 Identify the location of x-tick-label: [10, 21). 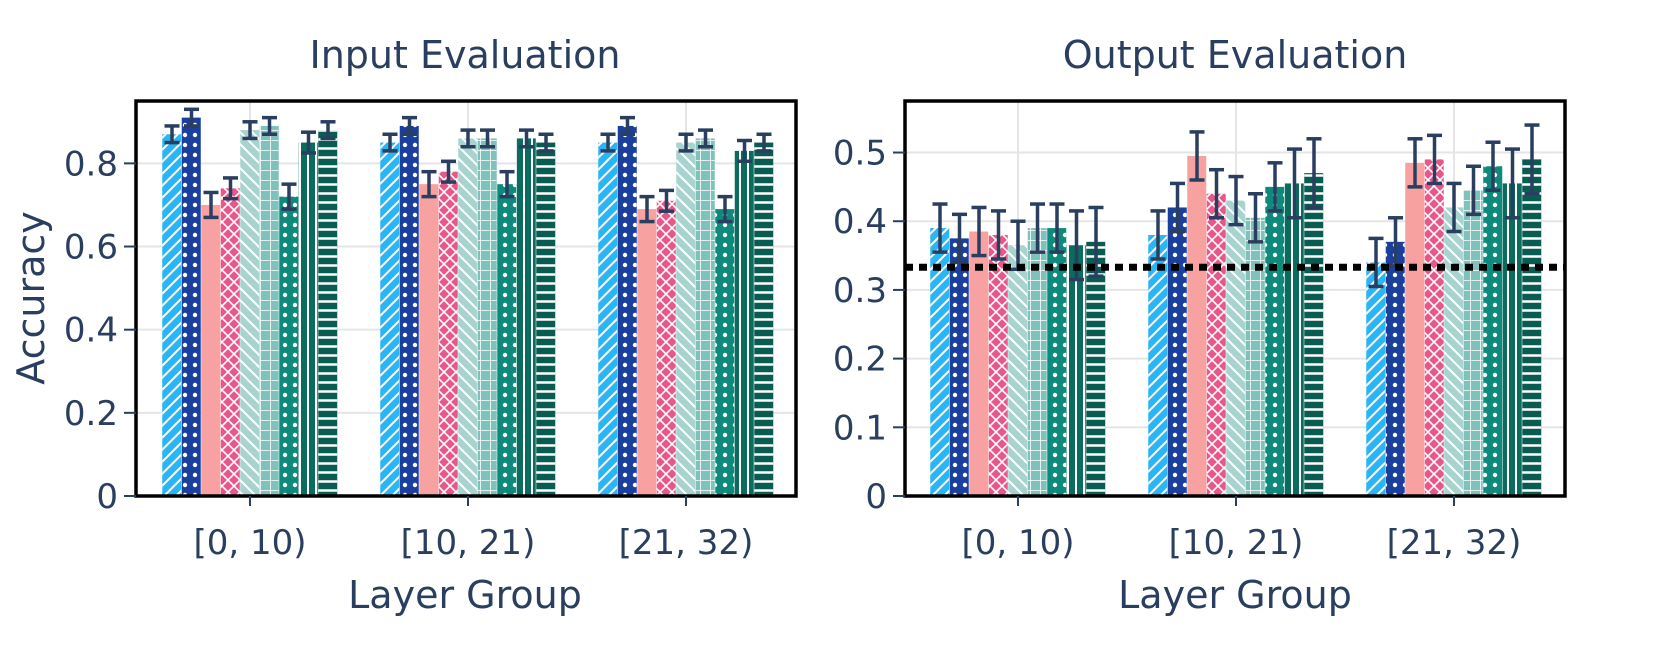
(468, 543).